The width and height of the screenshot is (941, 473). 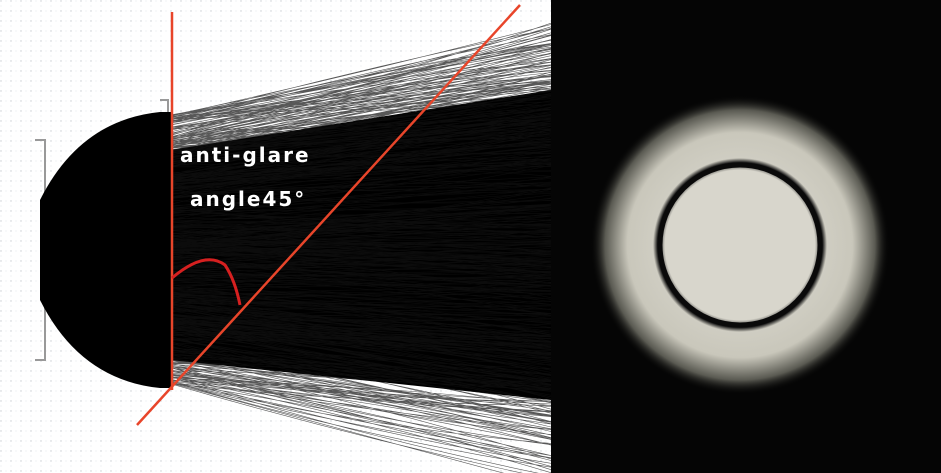 I want to click on cutoff-ring, so click(x=740, y=245).